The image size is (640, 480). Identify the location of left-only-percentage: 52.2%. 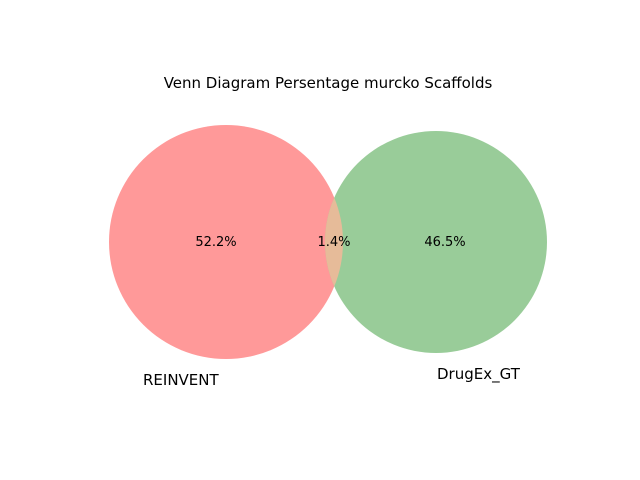
(215, 242).